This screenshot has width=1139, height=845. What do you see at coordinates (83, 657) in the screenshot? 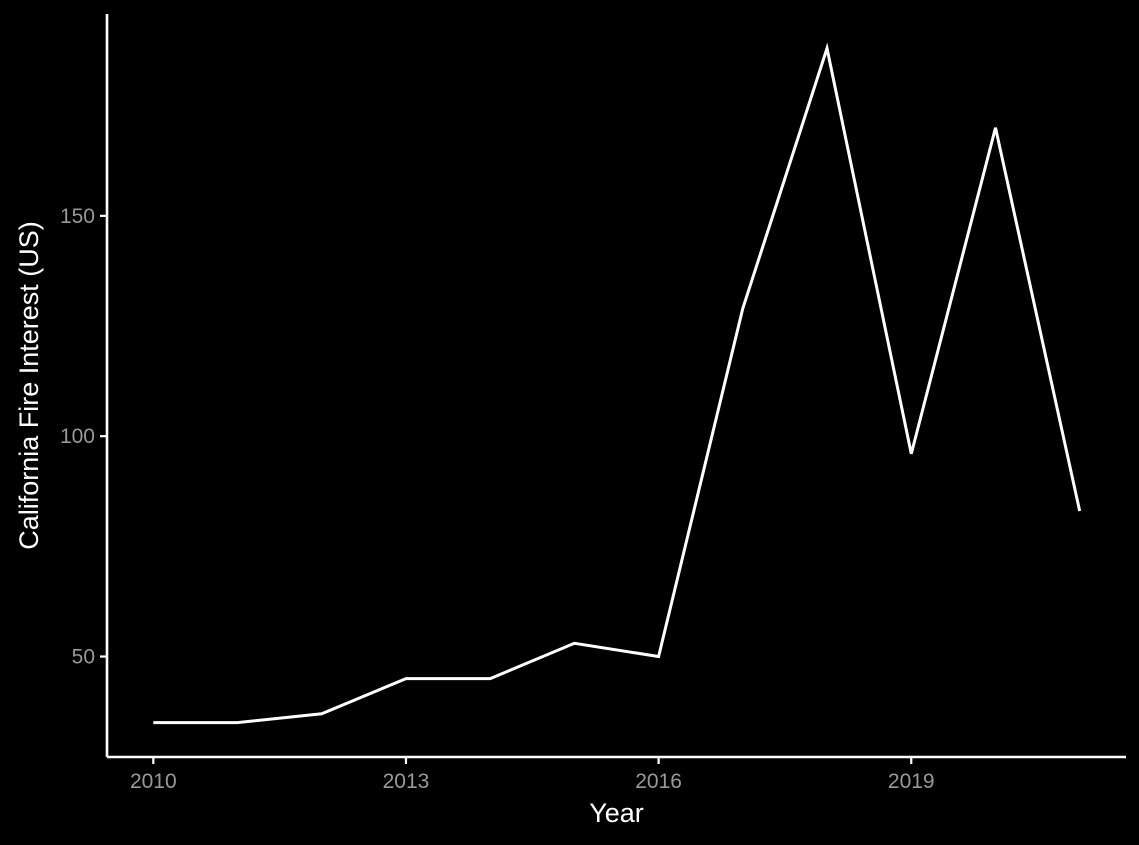
I see `y-tick-label: 50` at bounding box center [83, 657].